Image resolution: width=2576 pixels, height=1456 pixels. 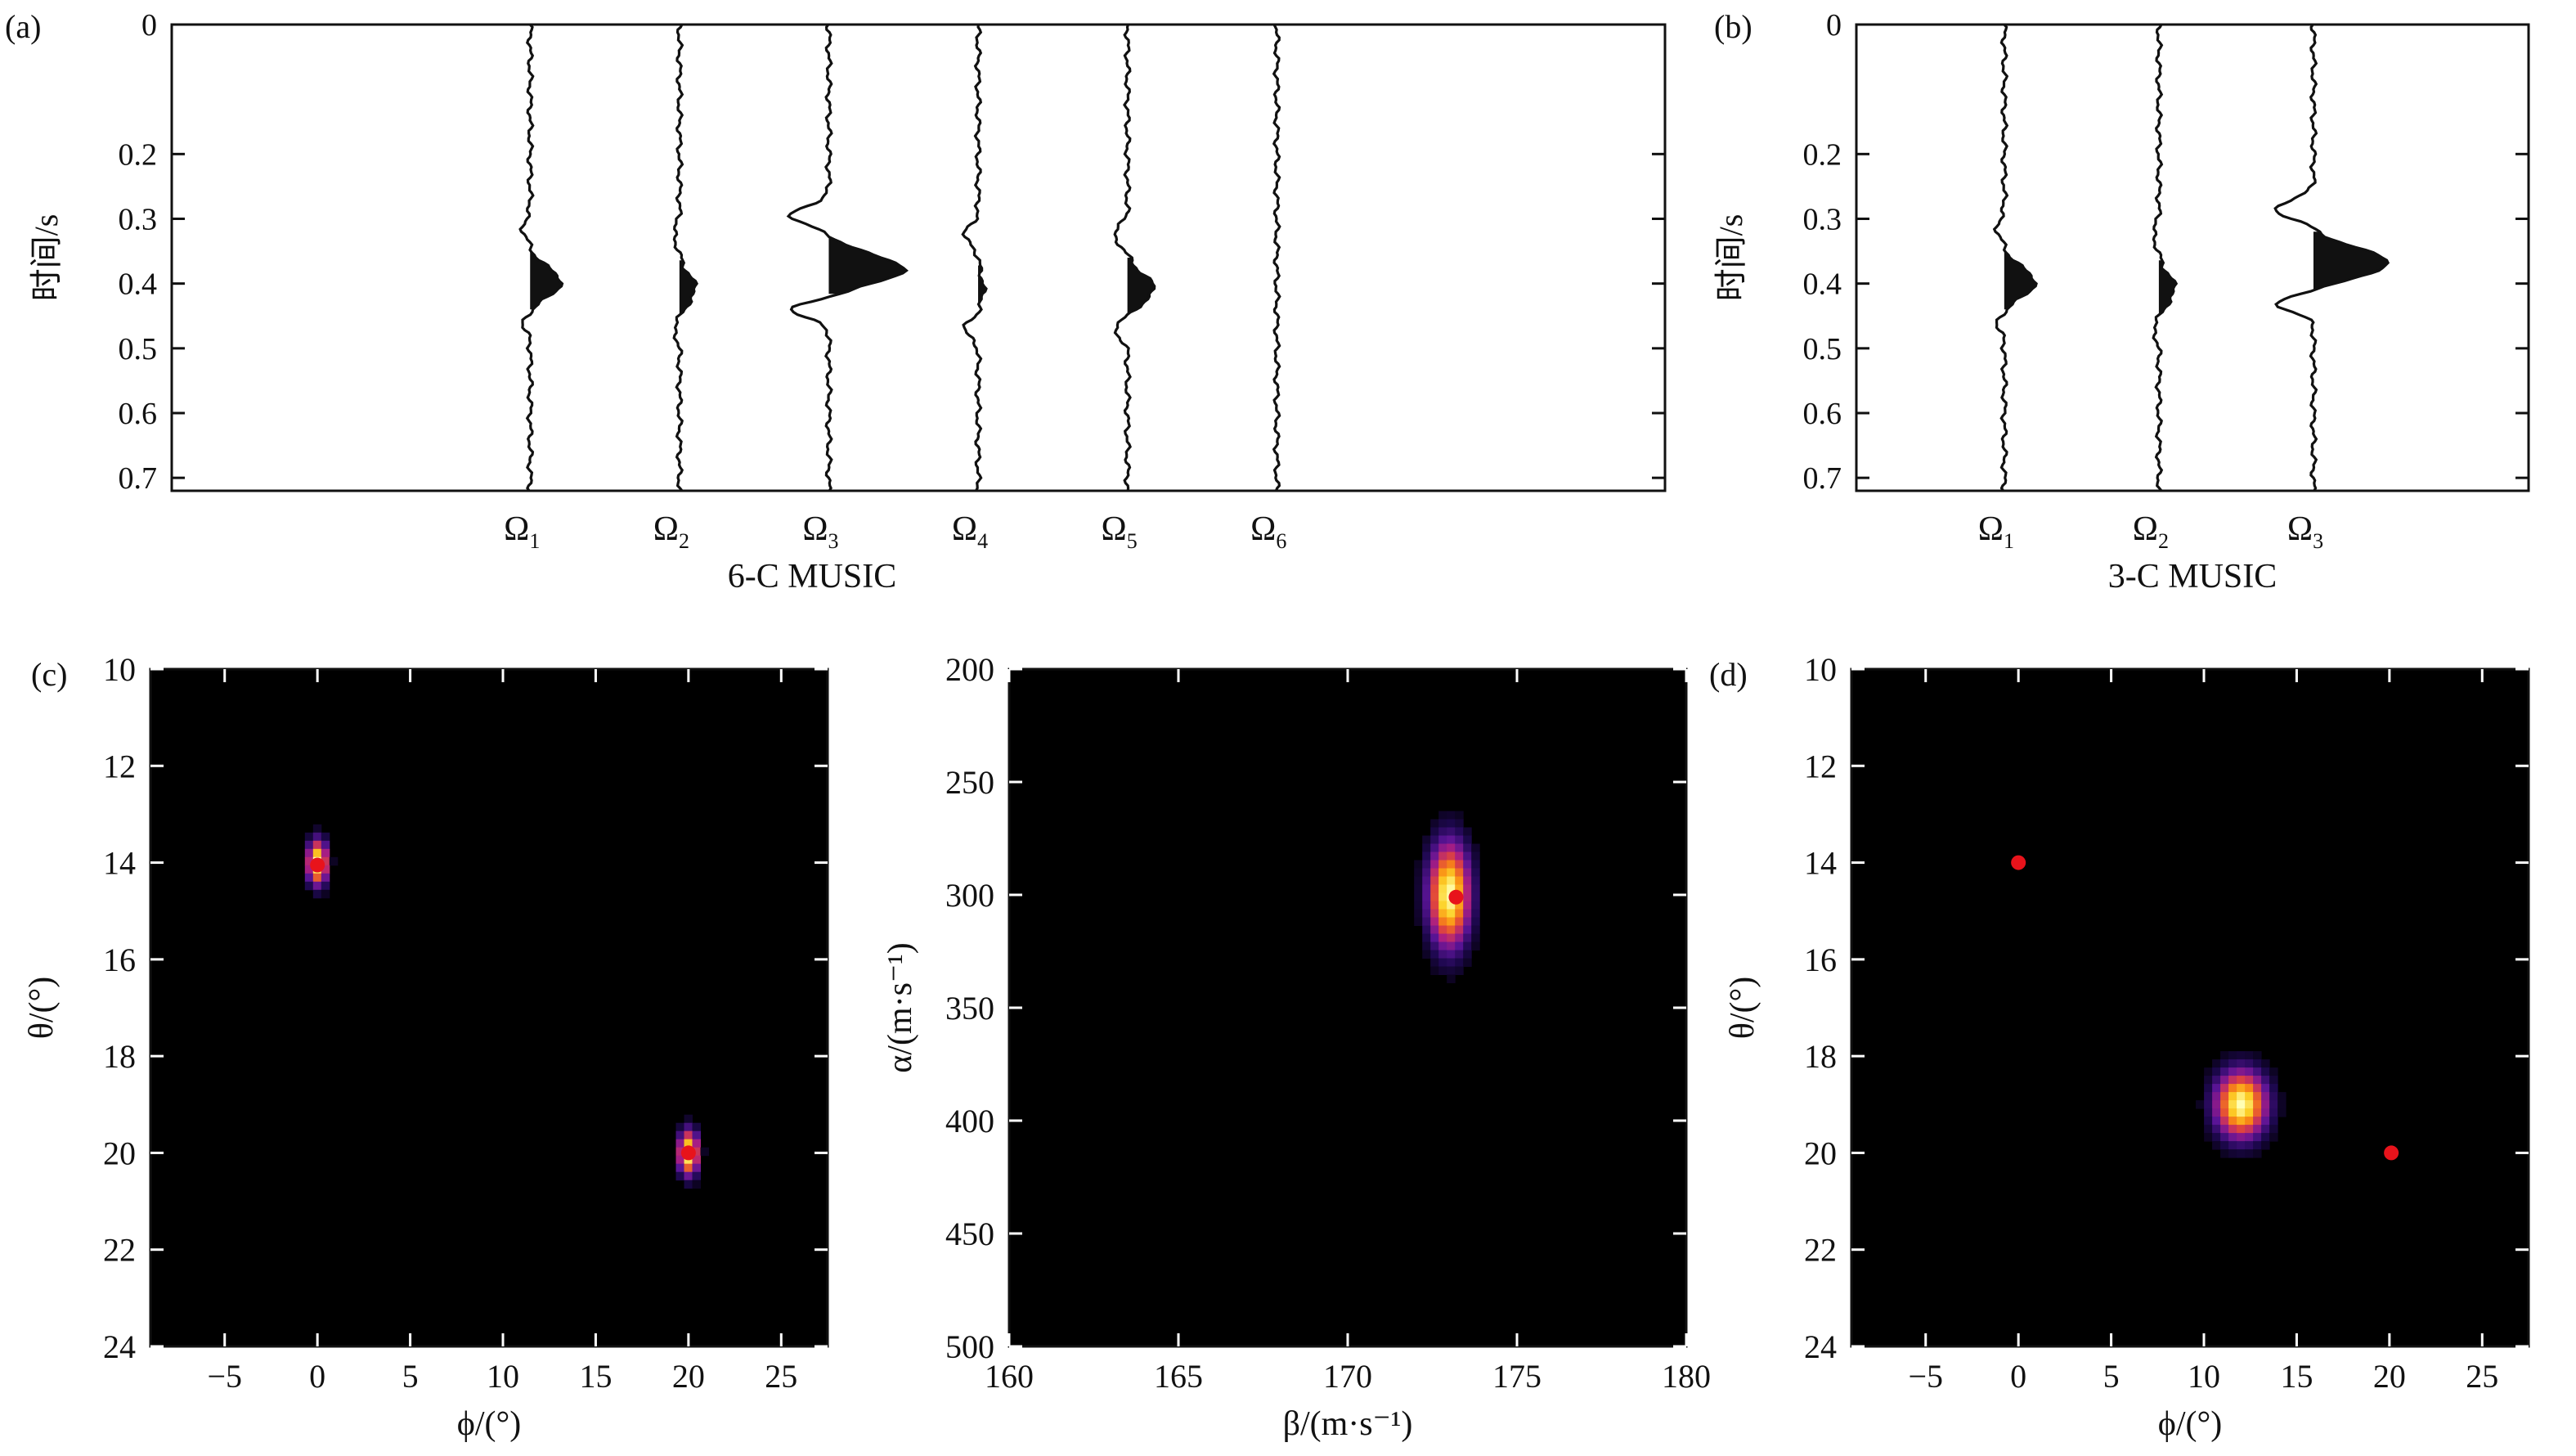 What do you see at coordinates (1276, 258) in the screenshot?
I see `trace-Ω6` at bounding box center [1276, 258].